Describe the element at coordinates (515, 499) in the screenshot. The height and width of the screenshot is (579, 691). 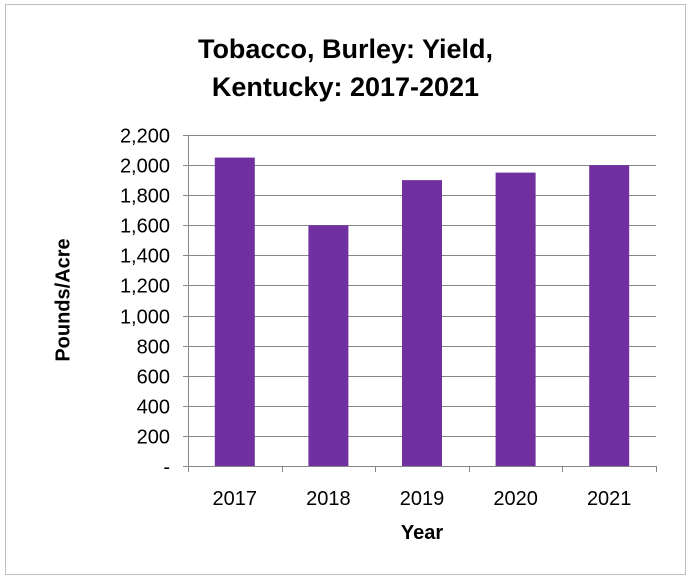
I see `x-tick-label: 2020` at that location.